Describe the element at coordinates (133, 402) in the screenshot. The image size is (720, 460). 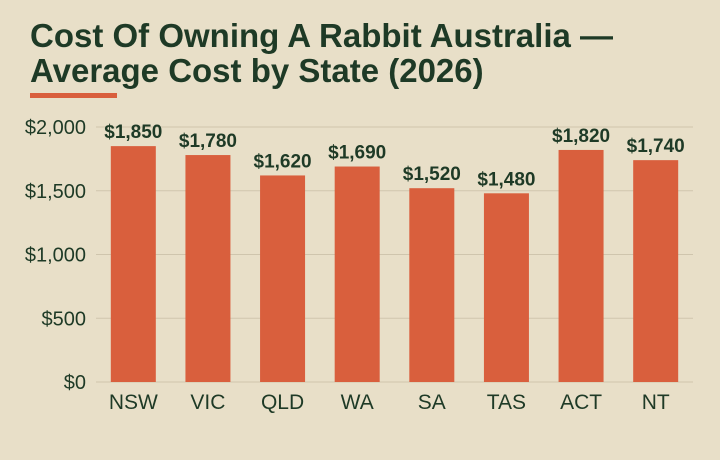
I see `category-label: NSW` at that location.